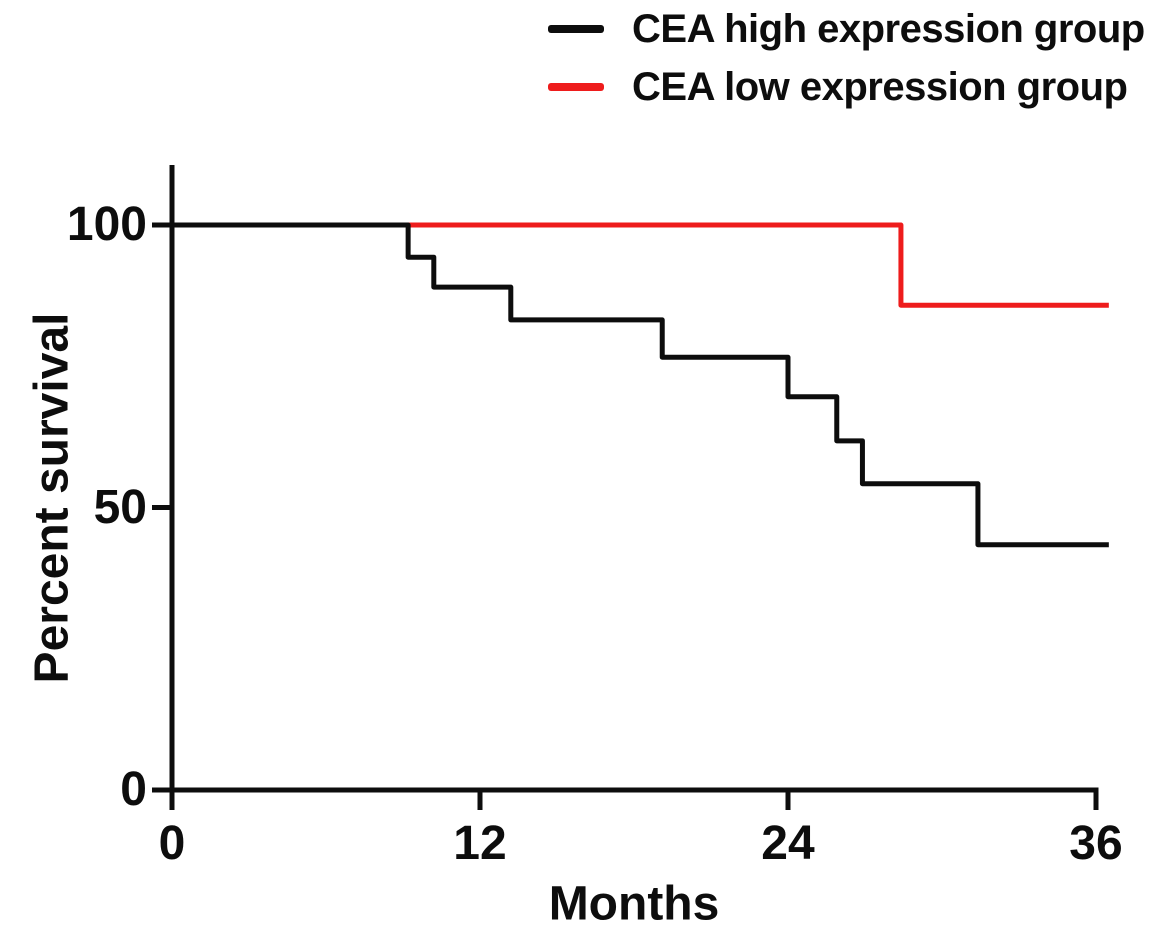  Describe the element at coordinates (106, 224) in the screenshot. I see `y-tick-label: 100` at that location.